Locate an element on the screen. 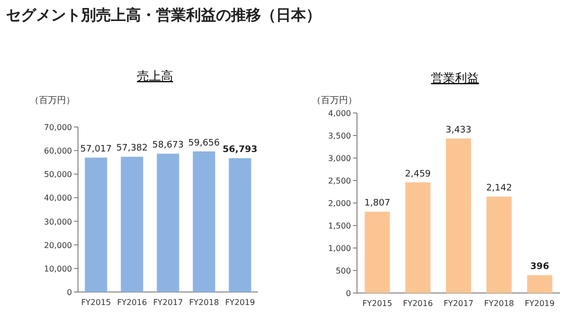 The image size is (570, 324). data-label: 2,459 is located at coordinates (418, 174).